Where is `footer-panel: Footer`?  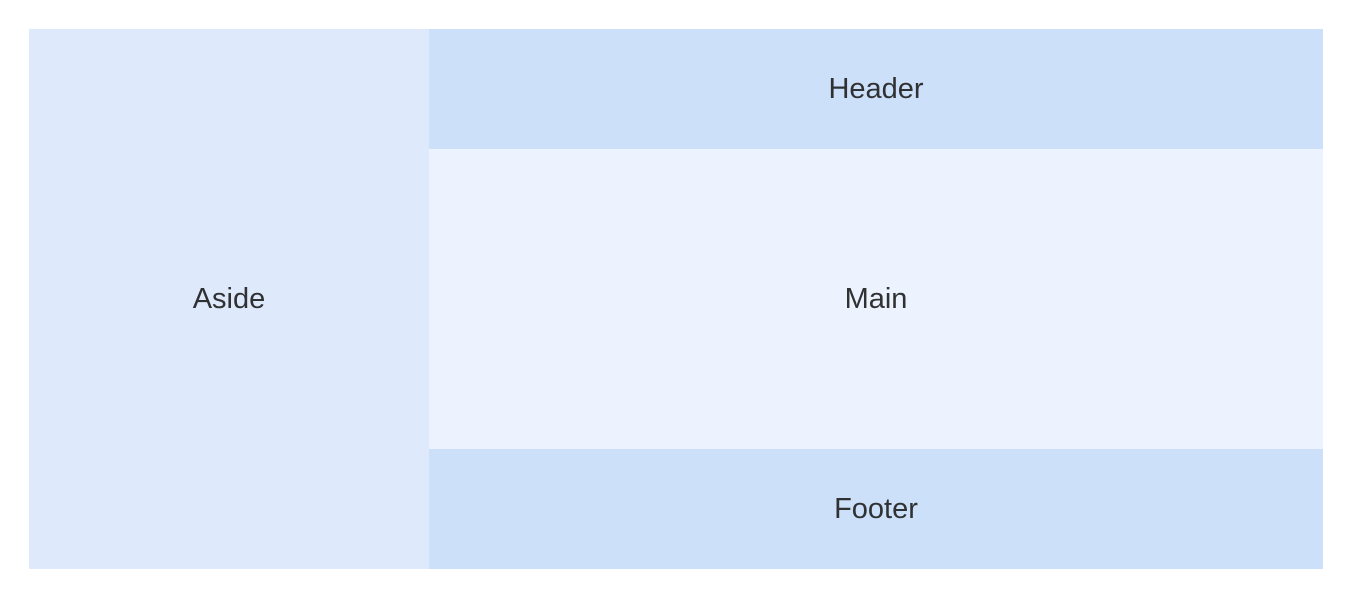
footer-panel: Footer is located at coordinates (876, 509).